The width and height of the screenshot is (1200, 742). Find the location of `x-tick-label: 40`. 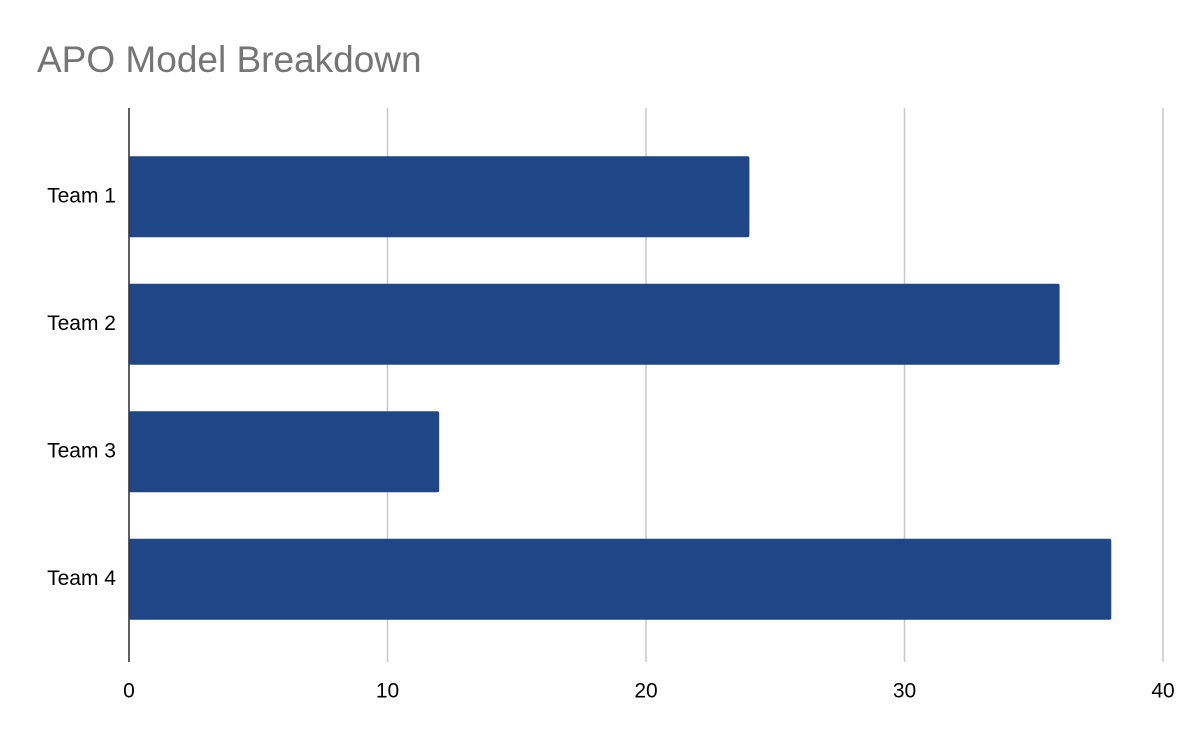

x-tick-label: 40 is located at coordinates (1162, 691).